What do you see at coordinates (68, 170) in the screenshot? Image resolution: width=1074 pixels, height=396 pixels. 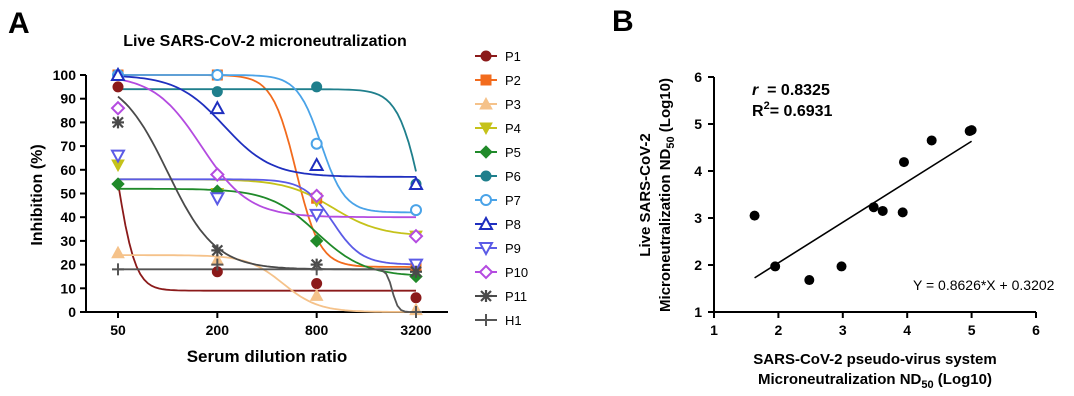 I see `chart-a-y-tick-label: 60` at bounding box center [68, 170].